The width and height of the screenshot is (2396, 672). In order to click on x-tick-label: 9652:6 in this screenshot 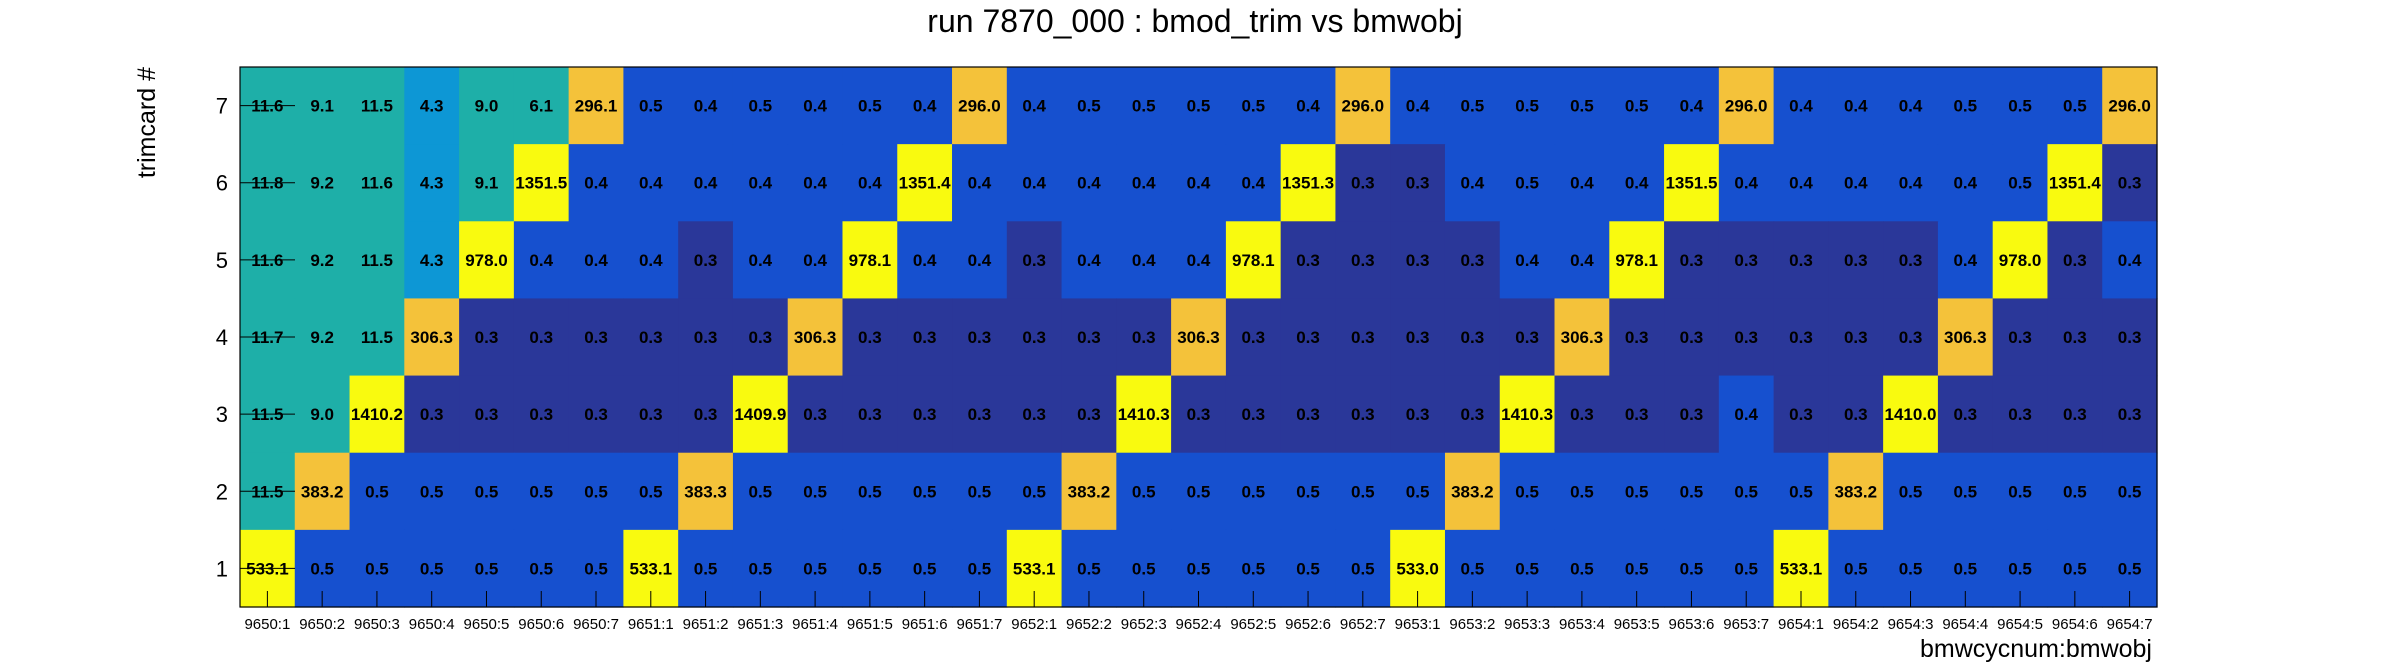, I will do `click(1308, 624)`.